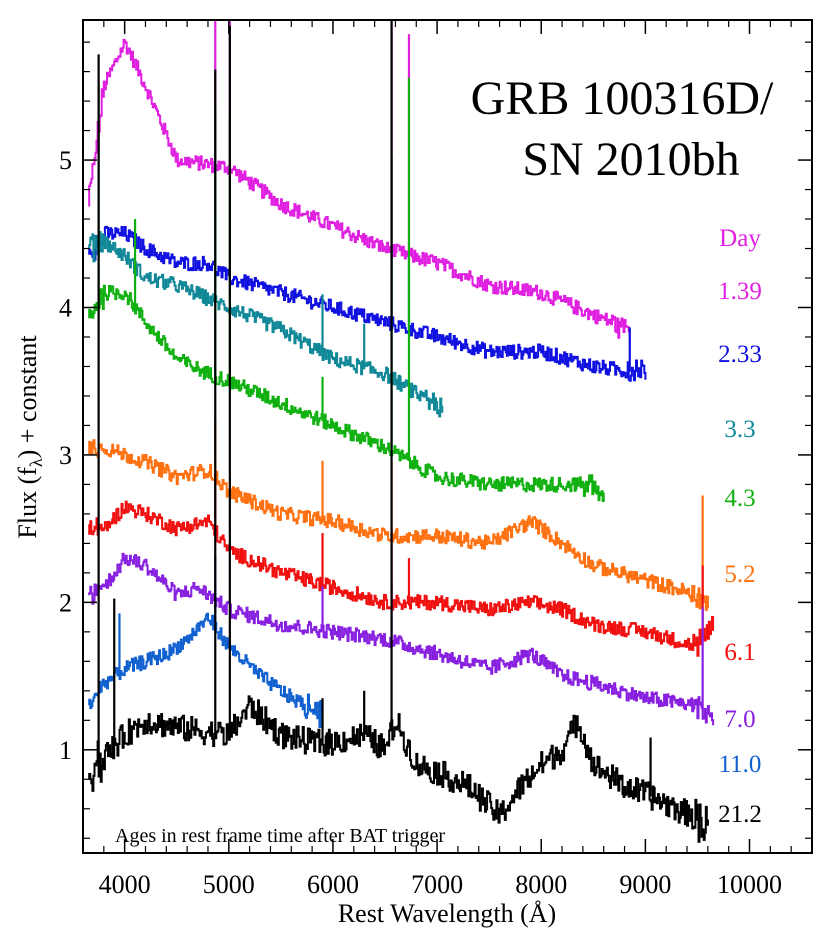 The height and width of the screenshot is (949, 830). What do you see at coordinates (740, 291) in the screenshot?
I see `day-label-1_39: 1.39` at bounding box center [740, 291].